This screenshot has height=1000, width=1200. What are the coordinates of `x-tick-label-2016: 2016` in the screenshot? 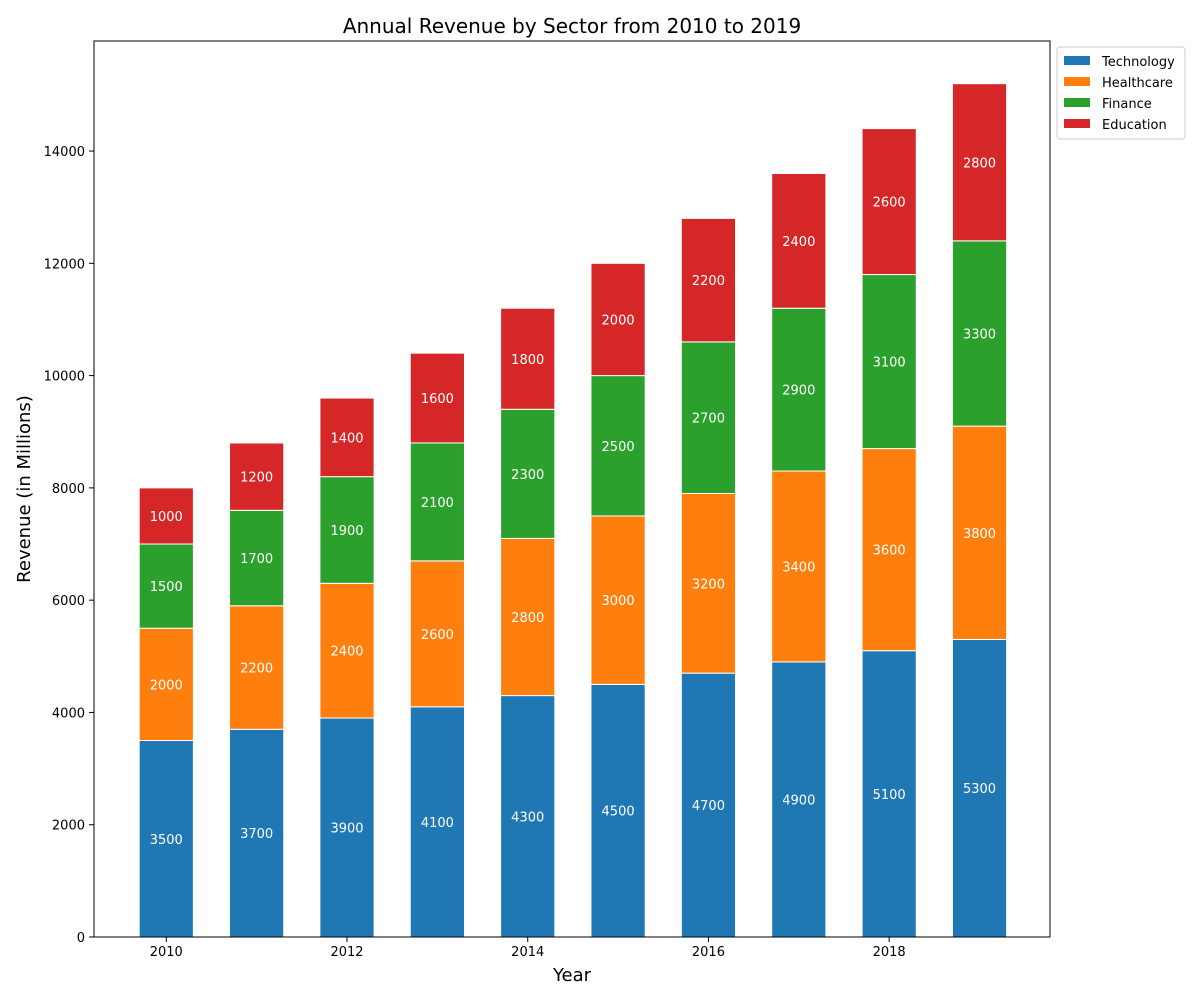 It's located at (708, 952).